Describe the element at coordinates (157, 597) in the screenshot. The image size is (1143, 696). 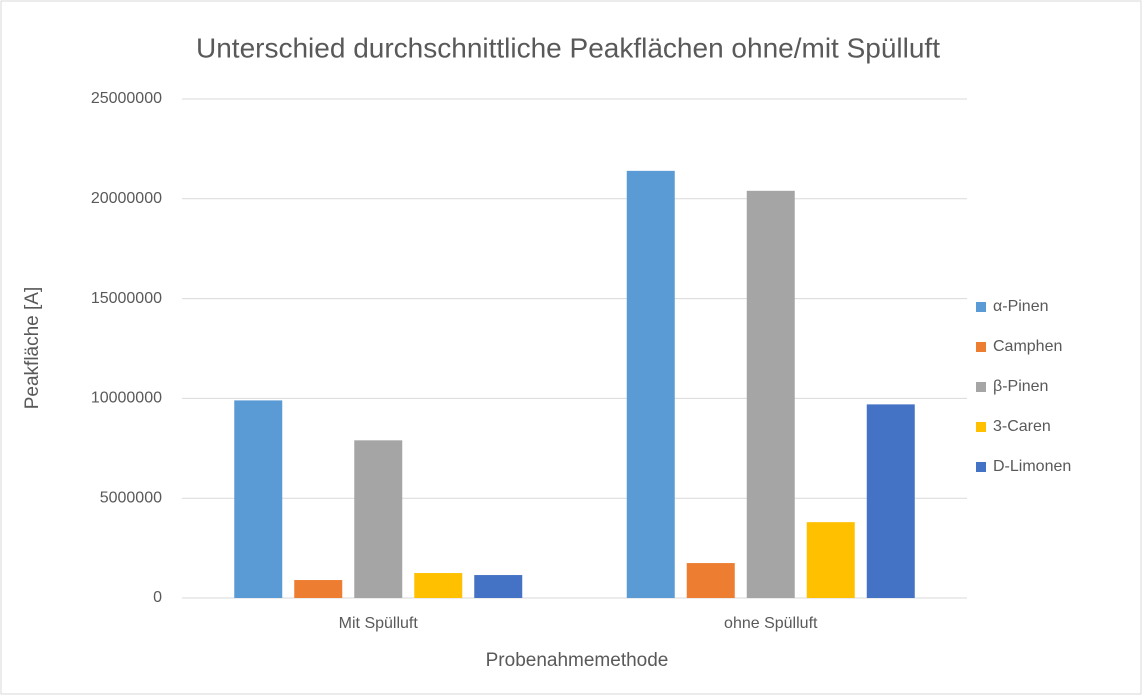
I see `y-tick-label: 0` at that location.